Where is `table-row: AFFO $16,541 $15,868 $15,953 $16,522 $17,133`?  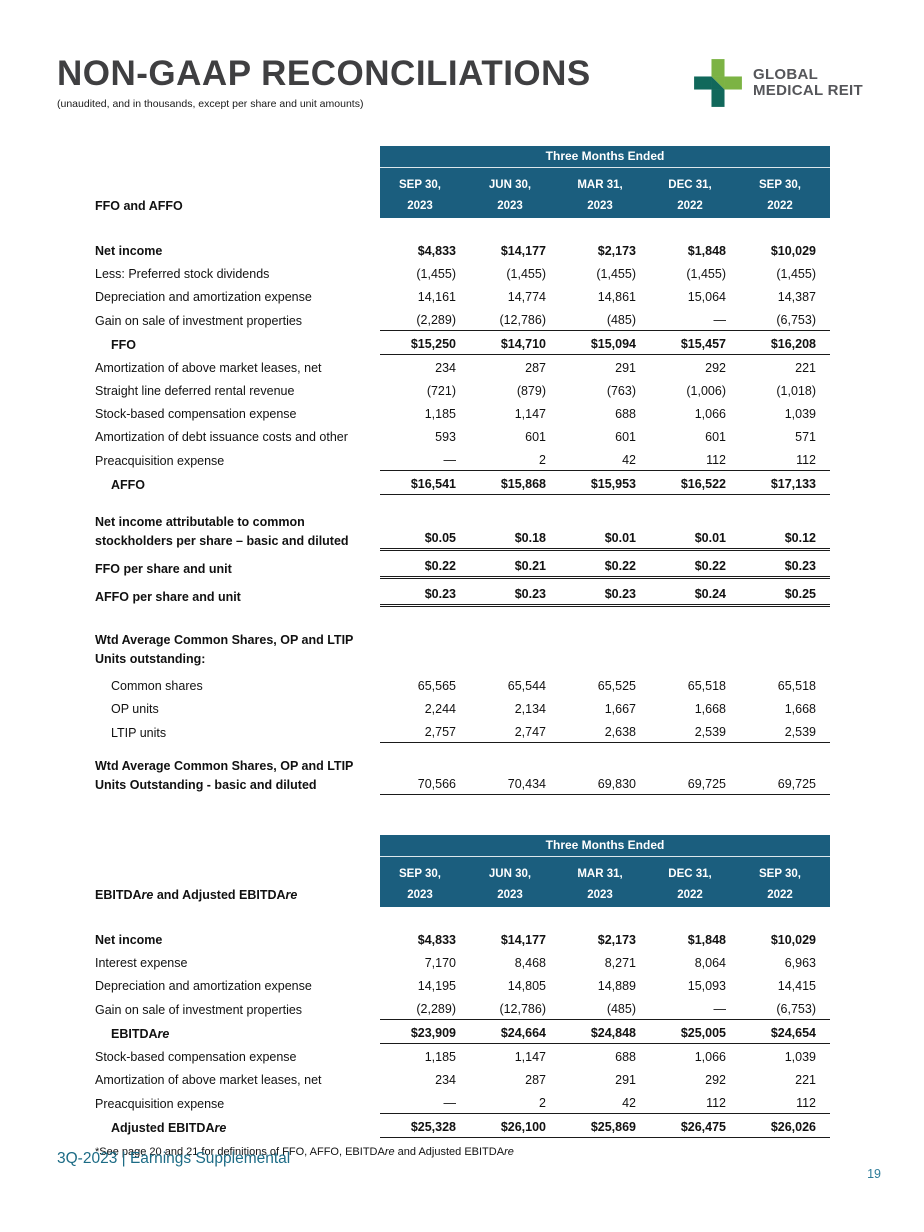 table-row: AFFO $16,541 $15,868 $15,953 $16,522 $17,133 is located at coordinates (462, 483).